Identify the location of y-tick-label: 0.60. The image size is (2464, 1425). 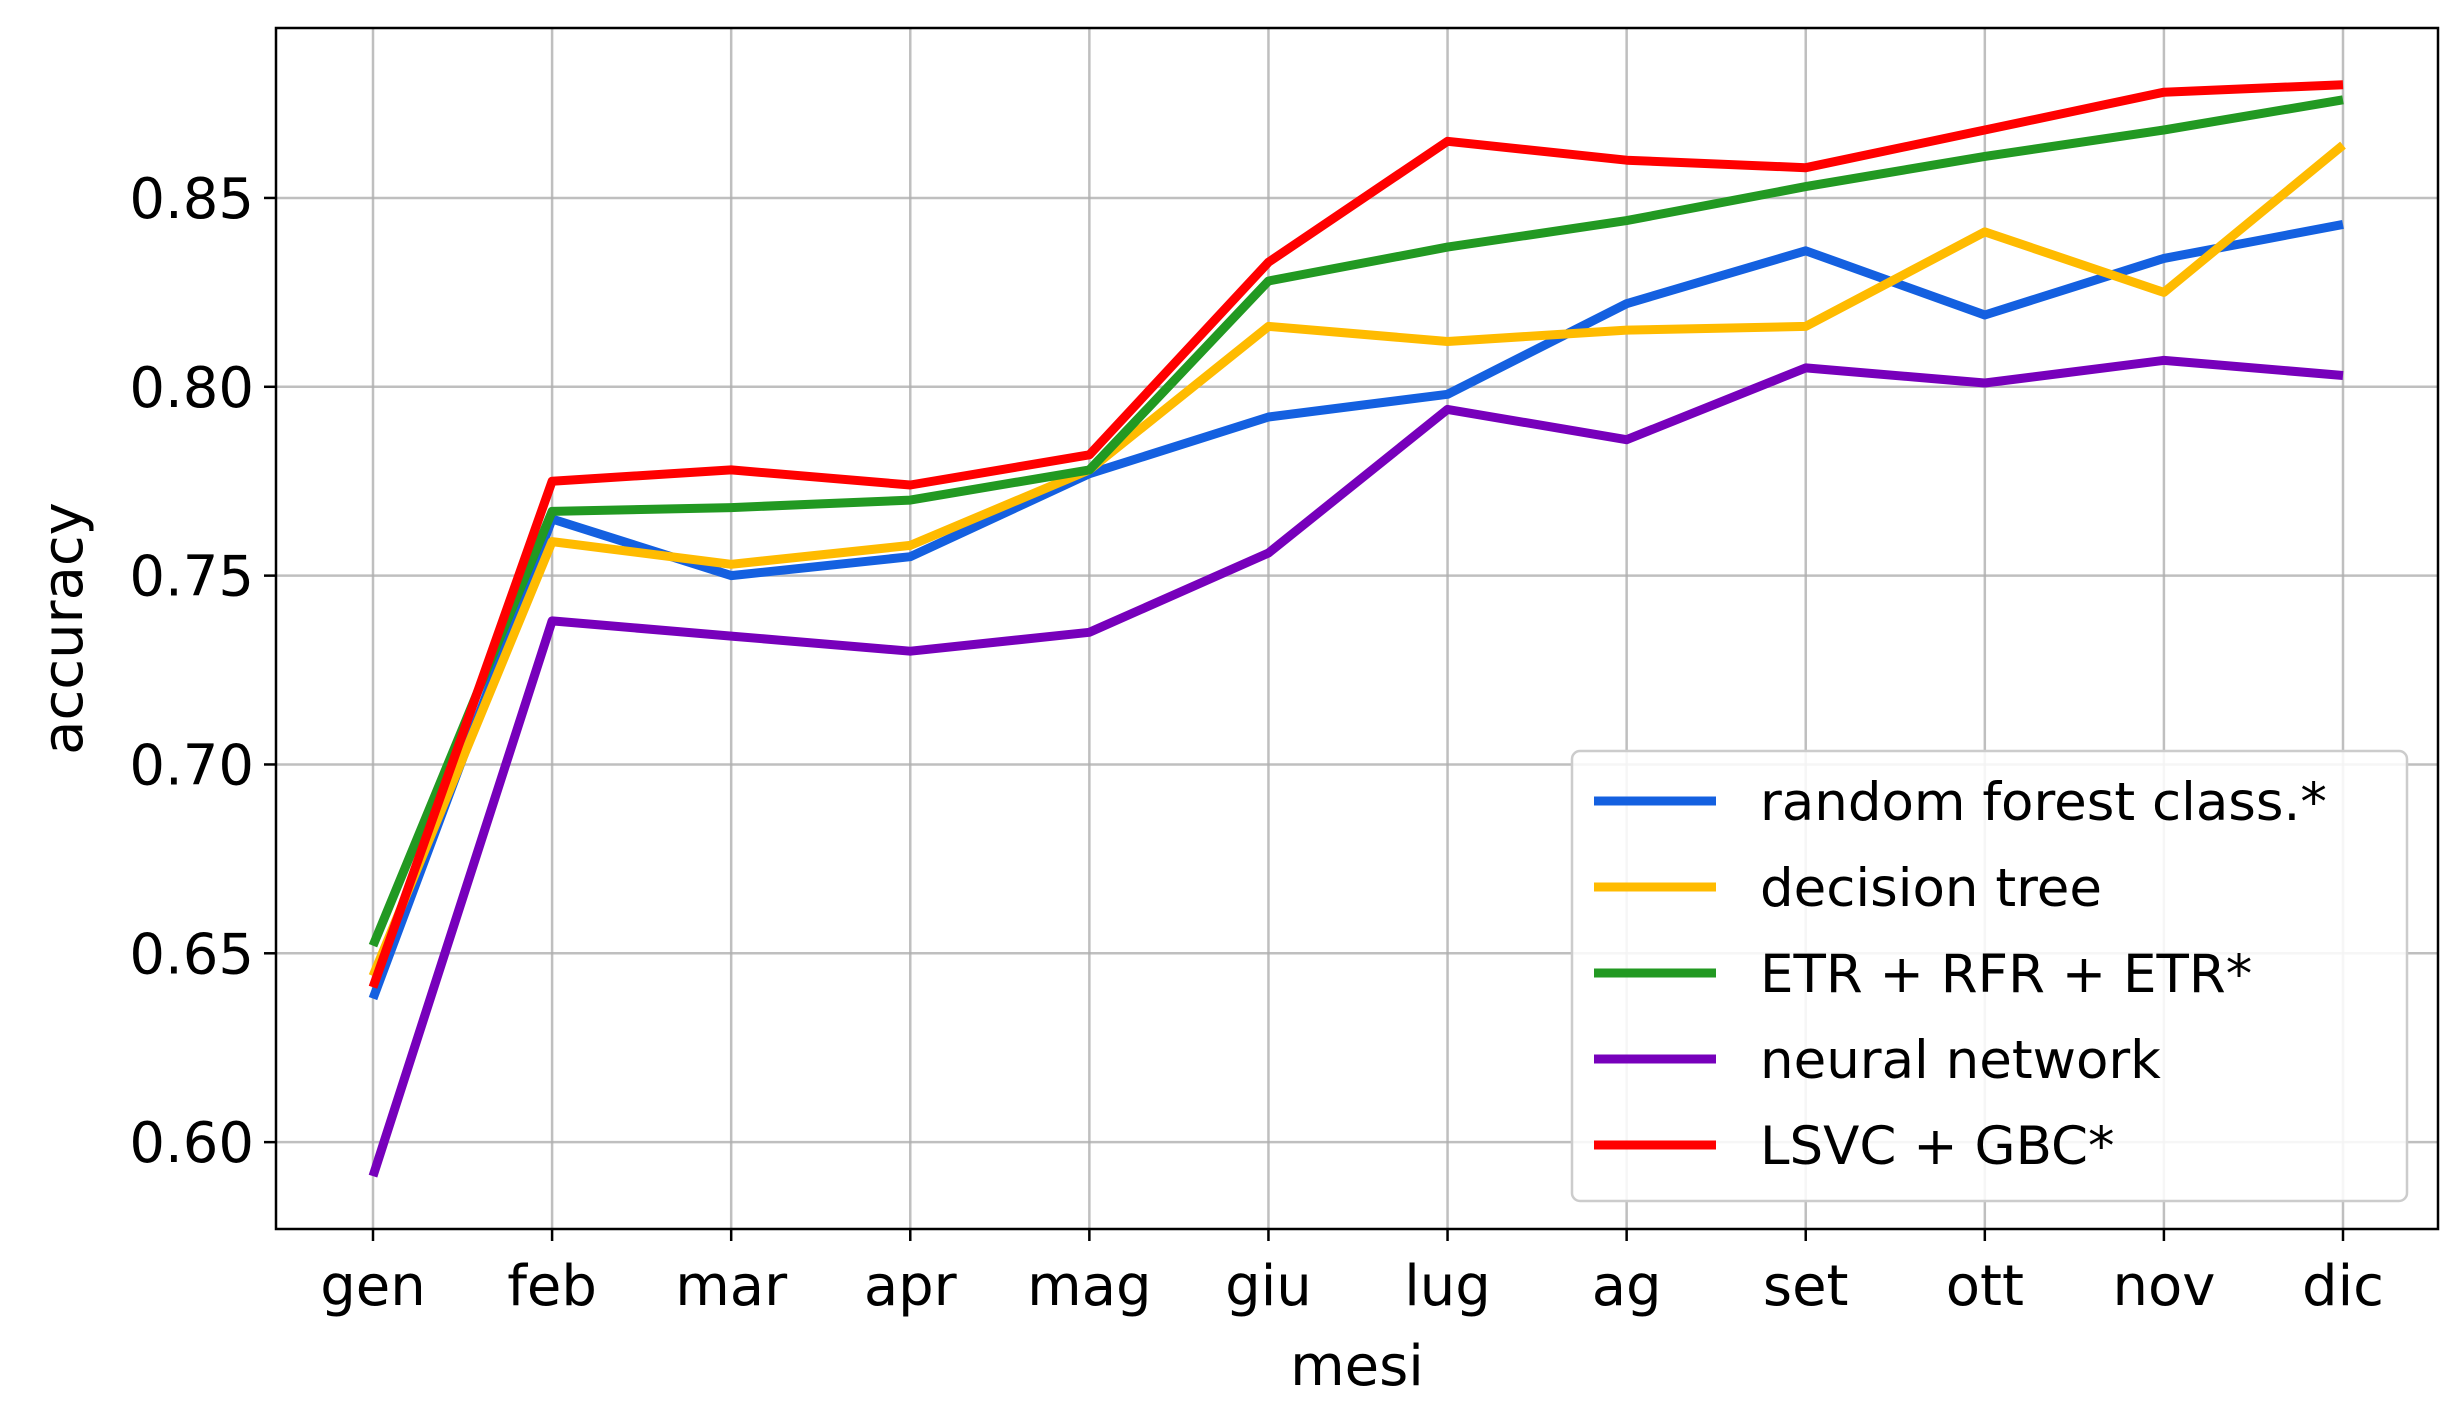
(191, 1143).